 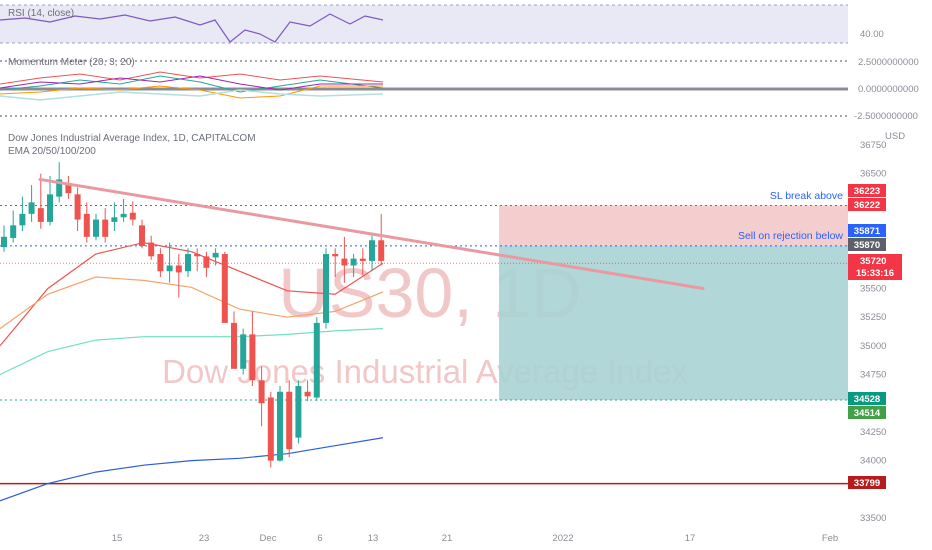 What do you see at coordinates (888, 62) in the screenshot?
I see `momentum-axis-top: 2.5000000000` at bounding box center [888, 62].